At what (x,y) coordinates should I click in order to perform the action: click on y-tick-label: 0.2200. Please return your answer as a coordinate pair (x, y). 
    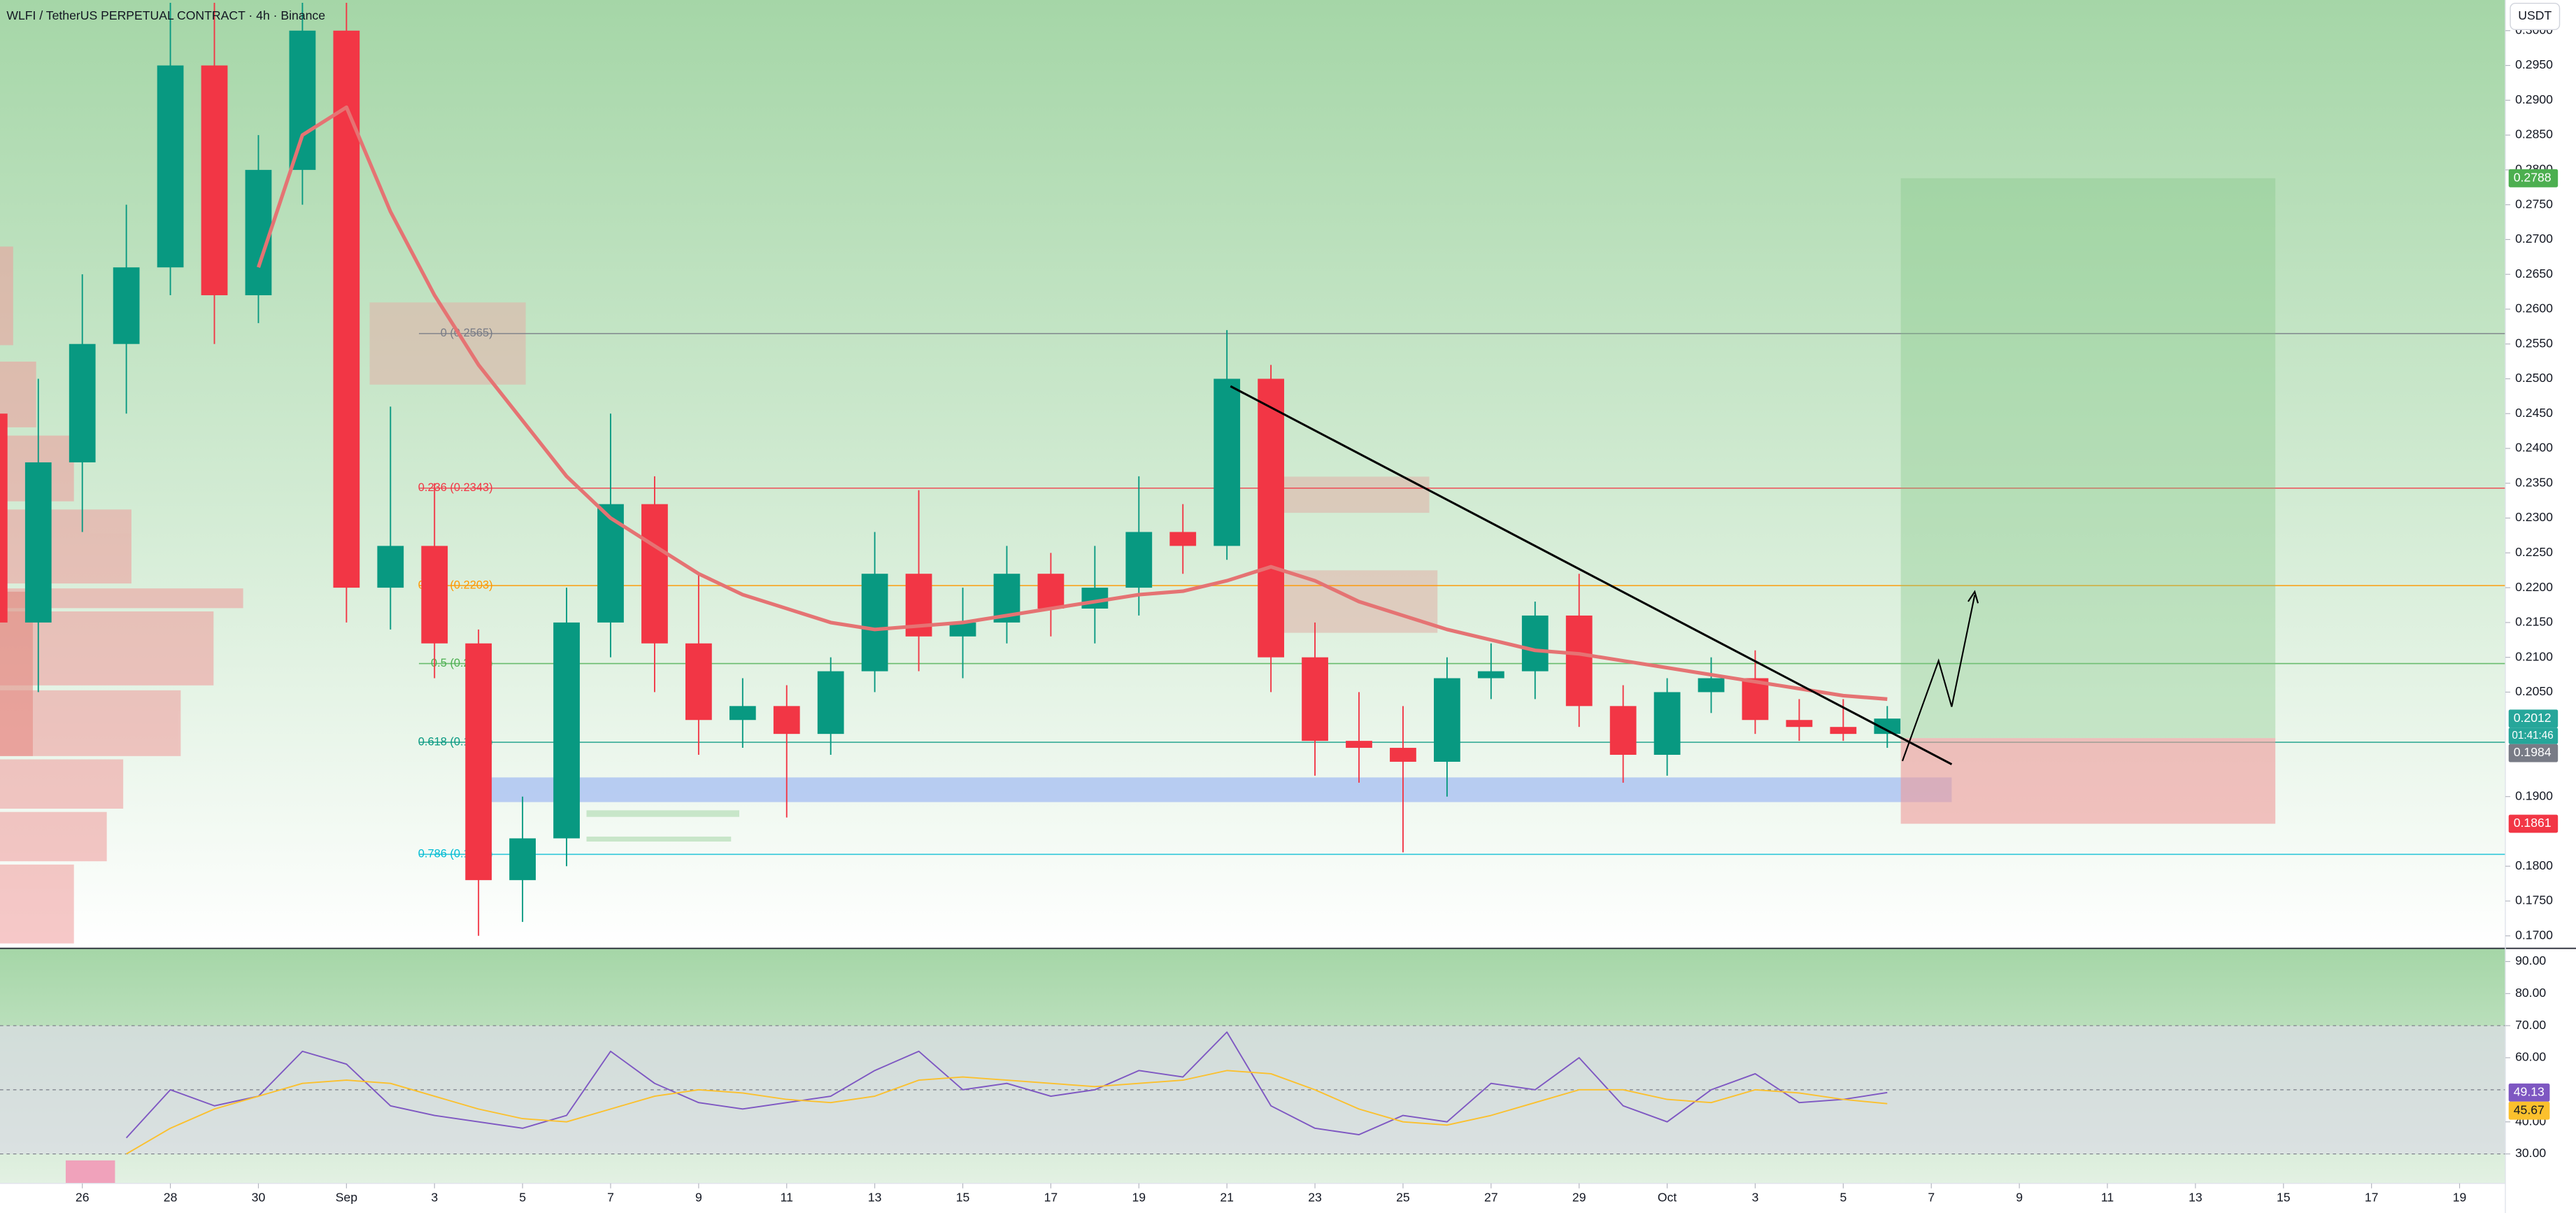
    Looking at the image, I should click on (2534, 587).